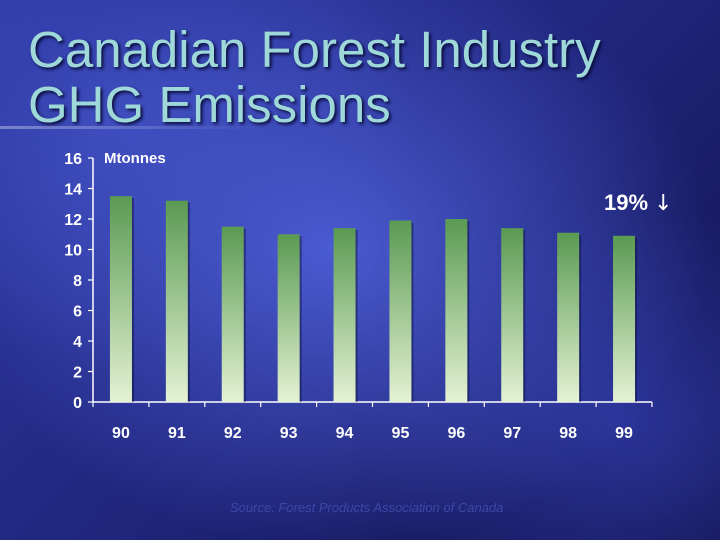  I want to click on y-tick-label: 16, so click(73, 159).